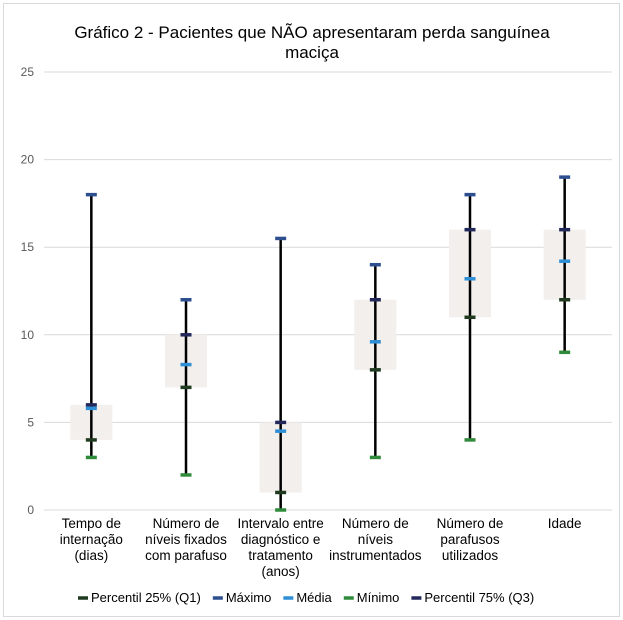 The height and width of the screenshot is (620, 623). I want to click on y-tick-label-25: 25, so click(28, 72).